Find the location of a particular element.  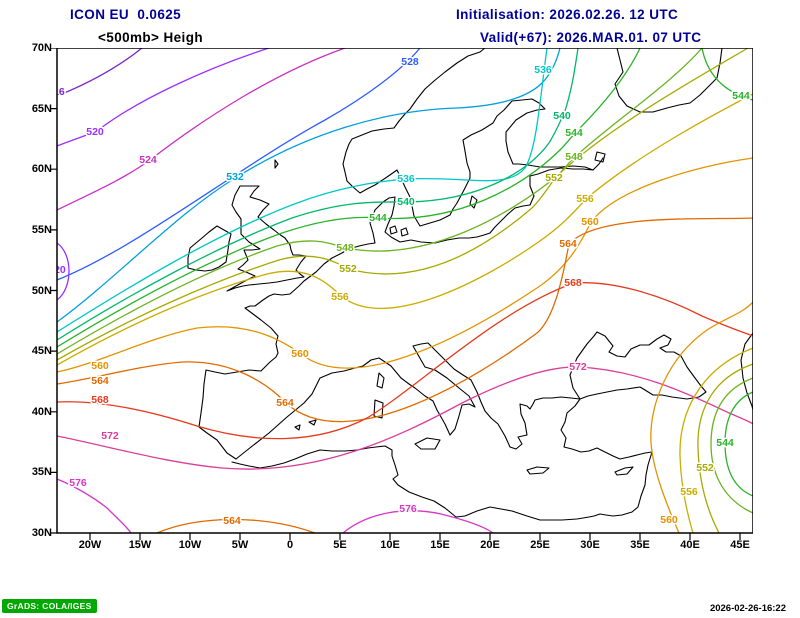

contour-516-line is located at coordinates (100, 72).